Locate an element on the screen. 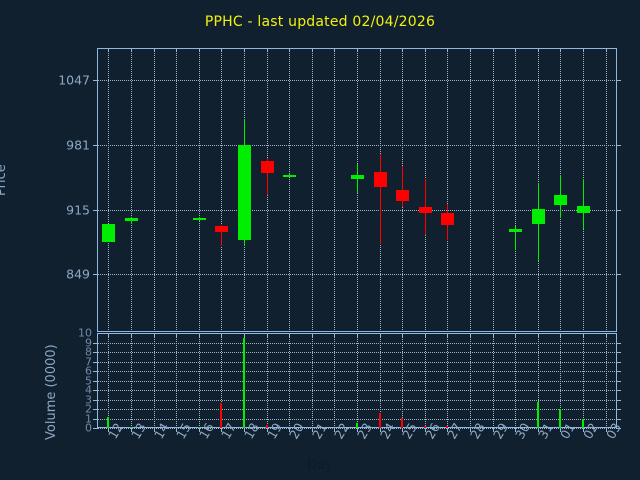  day-axis-title: Day is located at coordinates (320, 465).